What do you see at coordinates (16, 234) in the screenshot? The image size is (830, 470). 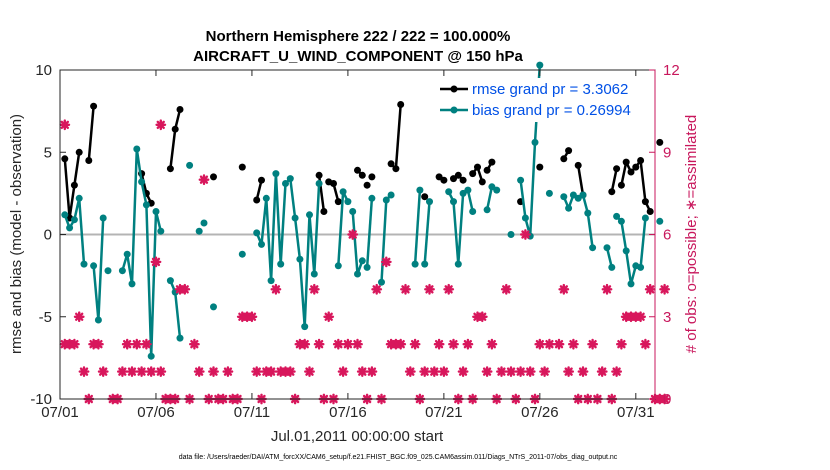 I see `y-axis-left-label: rmse and bias (model - observation)` at bounding box center [16, 234].